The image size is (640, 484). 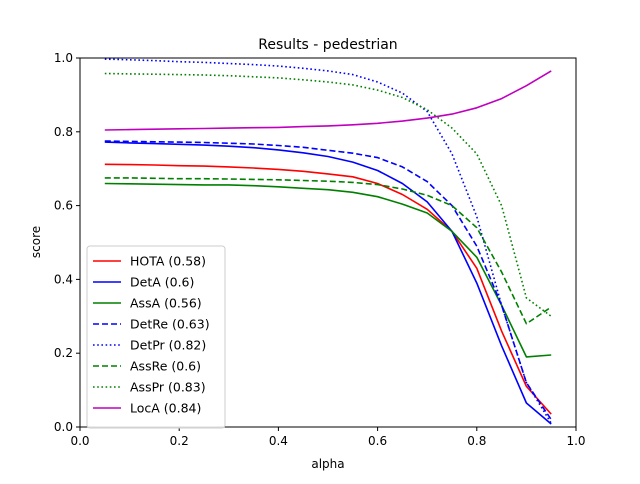 What do you see at coordinates (168, 261) in the screenshot?
I see `legend-label: HOTA (0.58)` at bounding box center [168, 261].